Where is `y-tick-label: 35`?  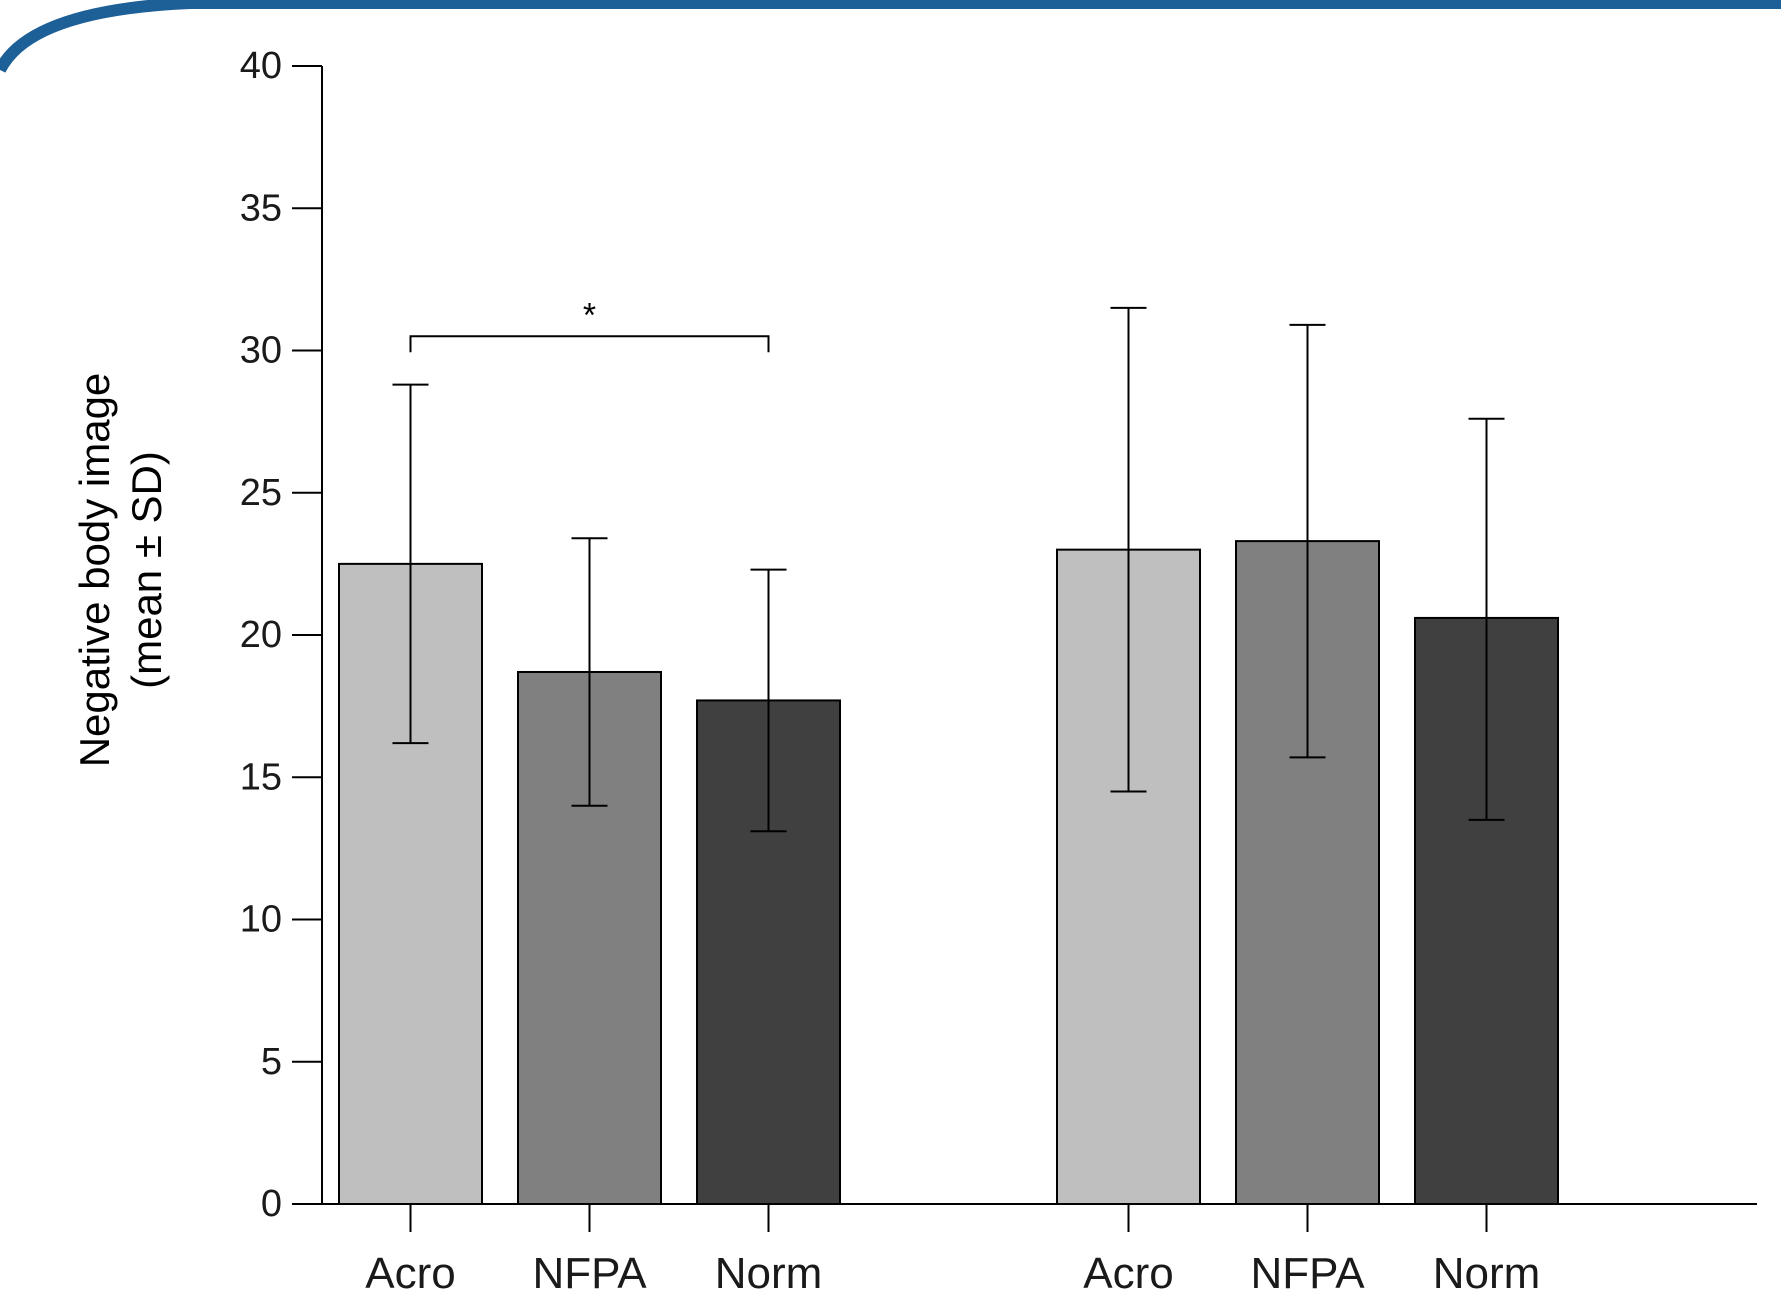
y-tick-label: 35 is located at coordinates (261, 208).